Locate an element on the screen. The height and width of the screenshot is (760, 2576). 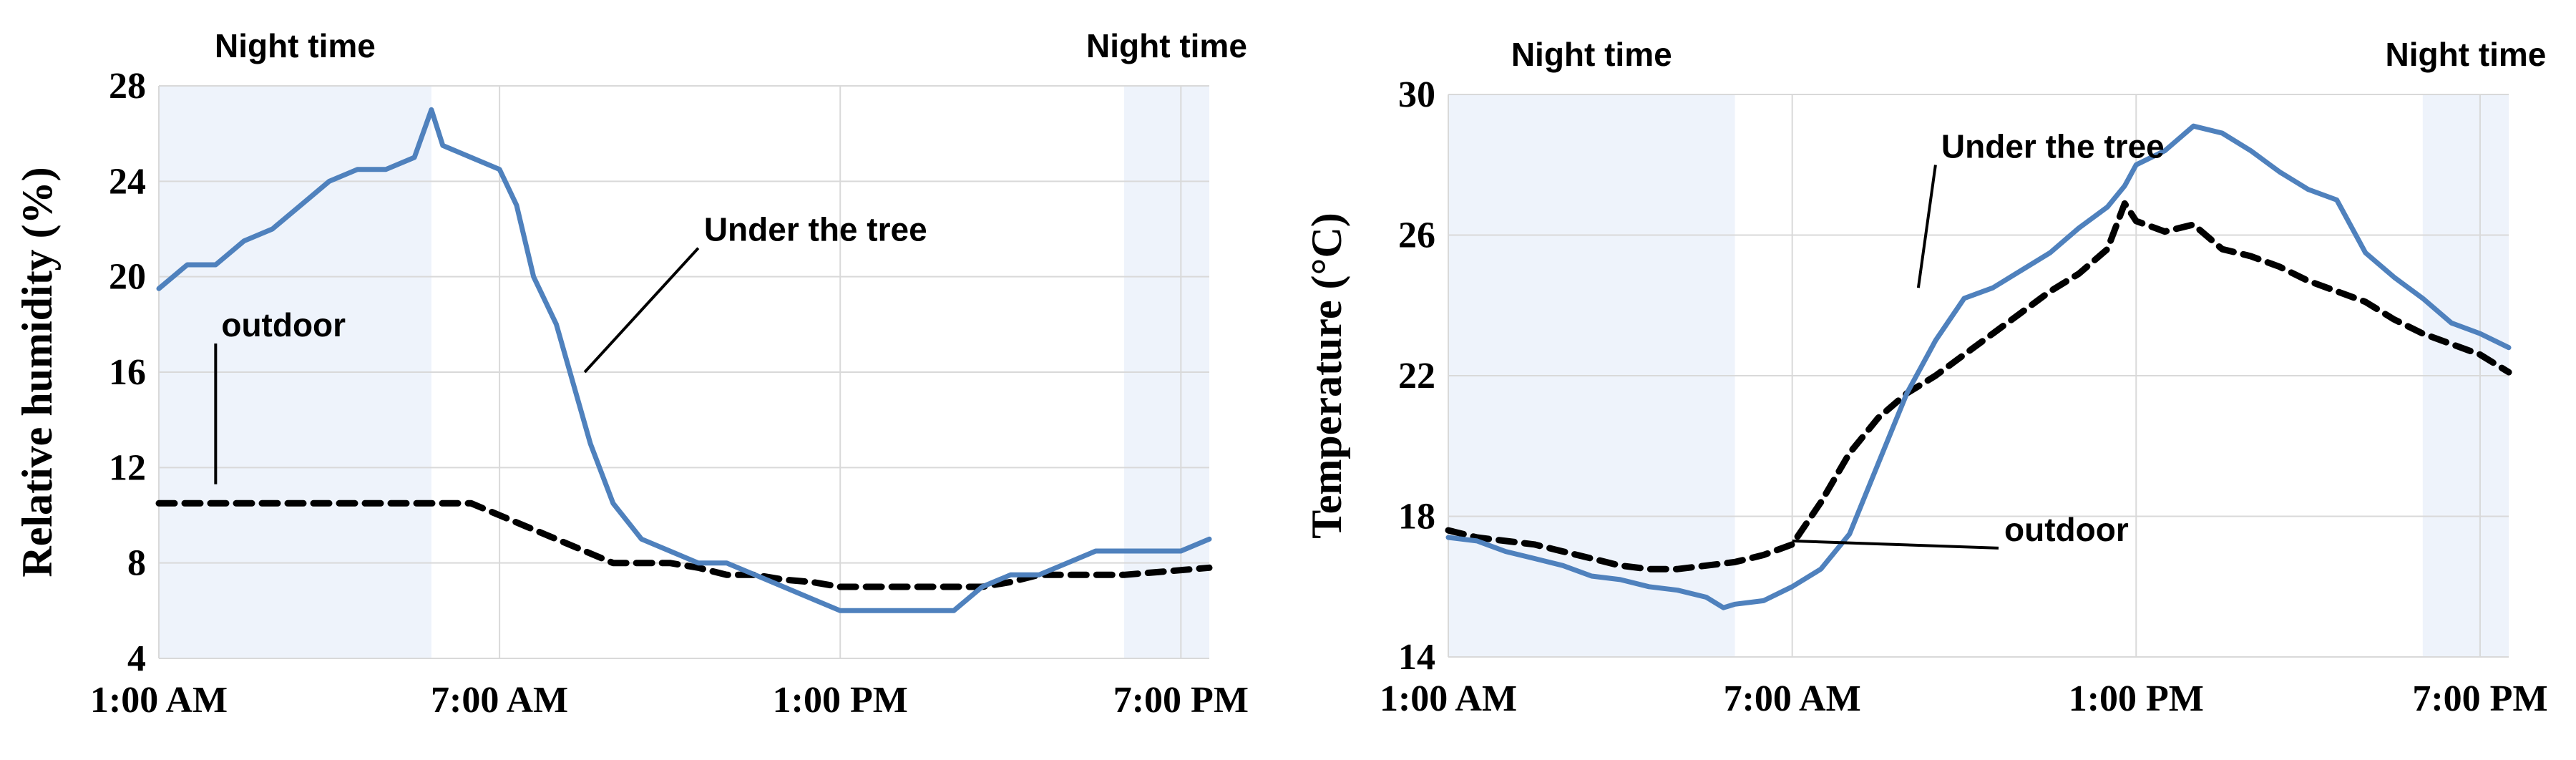
y-tick-label: 24 is located at coordinates (127, 182).